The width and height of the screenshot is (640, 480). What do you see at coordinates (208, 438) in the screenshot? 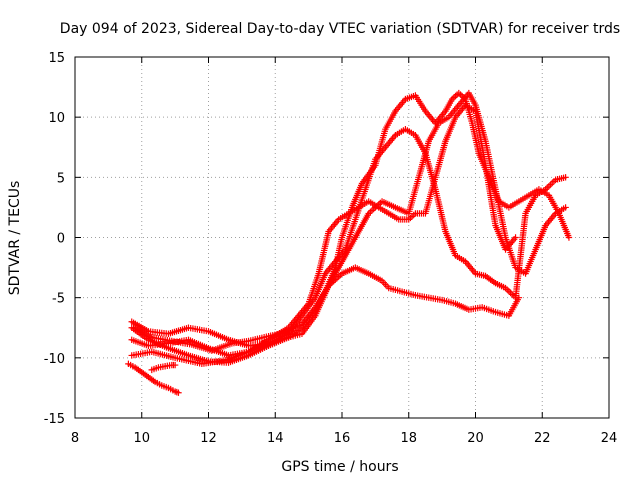
I see `x-tick-label: 12` at bounding box center [208, 438].